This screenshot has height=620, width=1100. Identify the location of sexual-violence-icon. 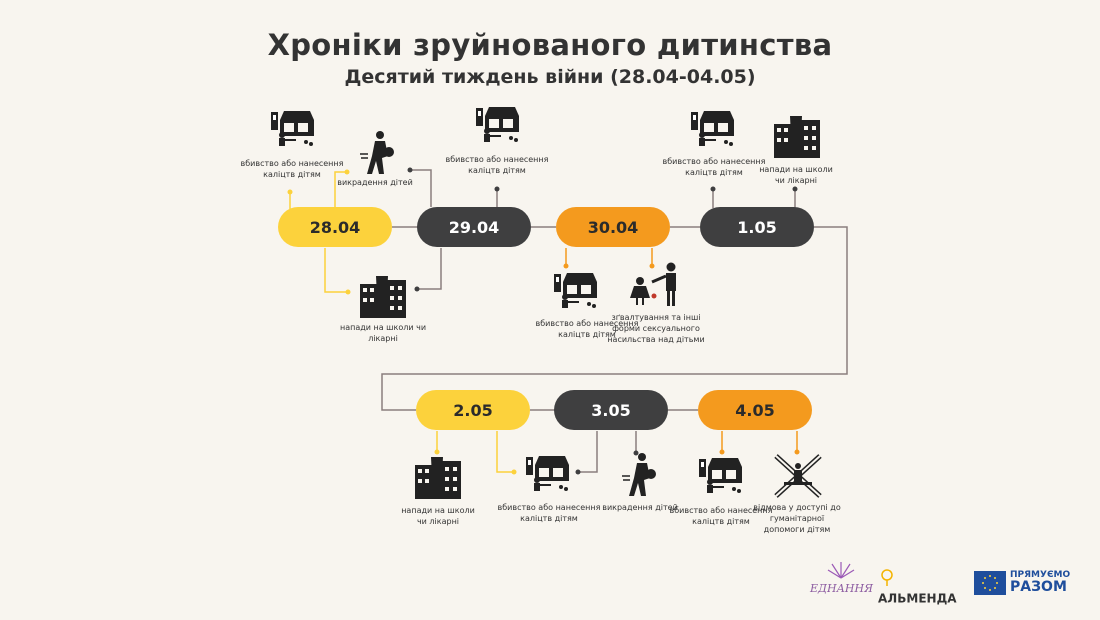
(653, 284).